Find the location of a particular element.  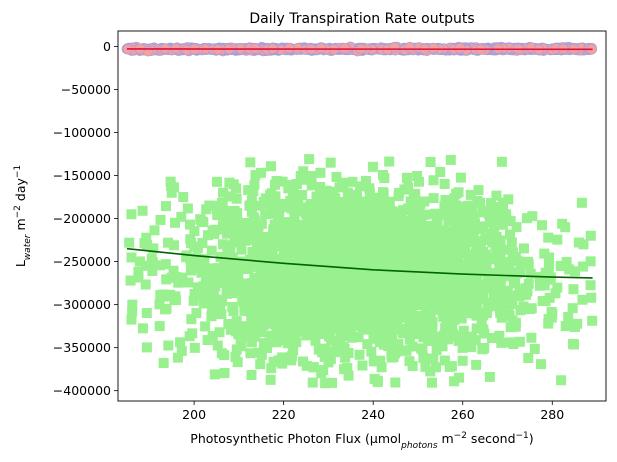

x-tick-label: 240 is located at coordinates (373, 414).